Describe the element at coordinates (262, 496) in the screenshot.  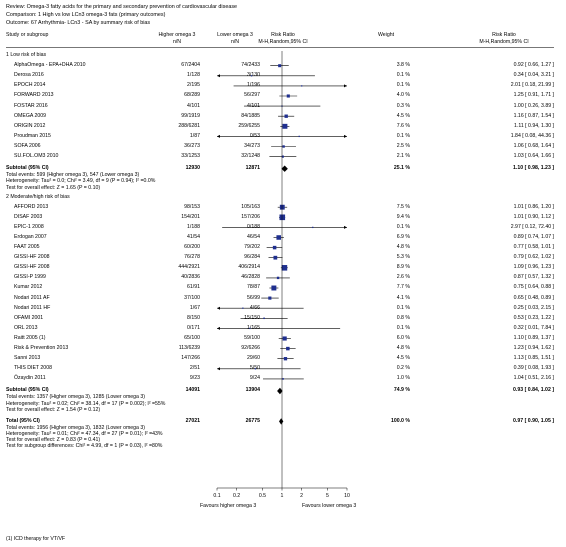
I see `x-tick-label: 0.5` at that location.